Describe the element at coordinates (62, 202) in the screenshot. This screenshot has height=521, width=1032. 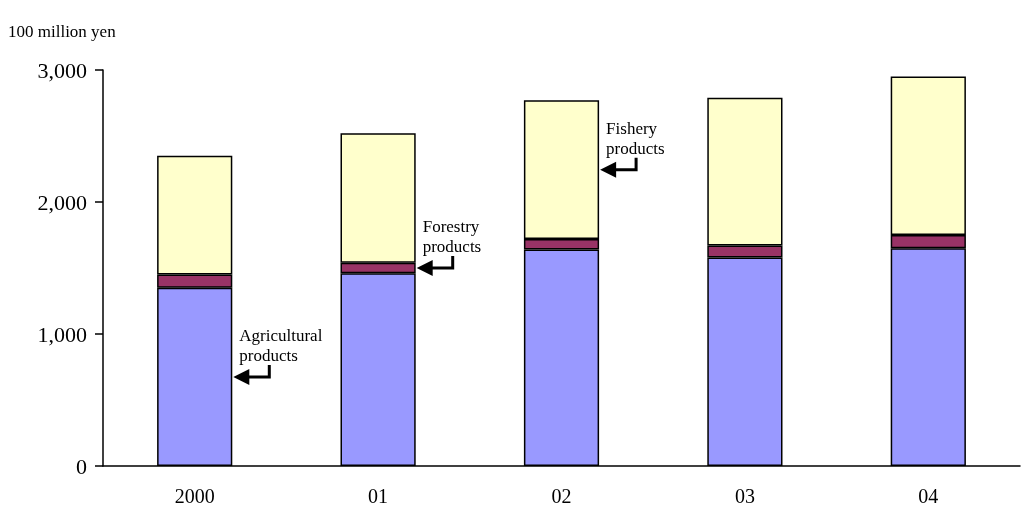
I see `y-tick-label: 2,000` at that location.